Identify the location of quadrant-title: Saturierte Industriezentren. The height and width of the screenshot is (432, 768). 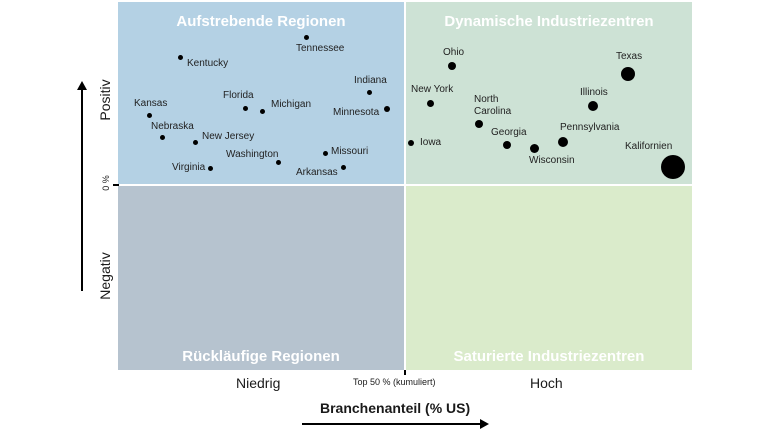
(549, 356).